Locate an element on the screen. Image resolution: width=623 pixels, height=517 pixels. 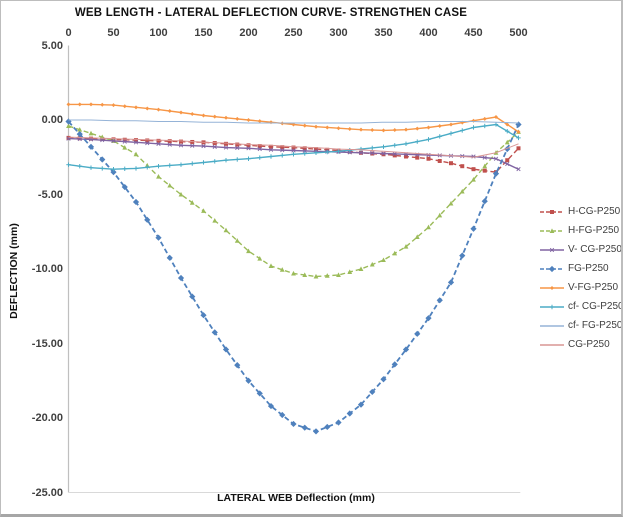
legend-item: cf- FG-P250 is located at coordinates (581, 325).